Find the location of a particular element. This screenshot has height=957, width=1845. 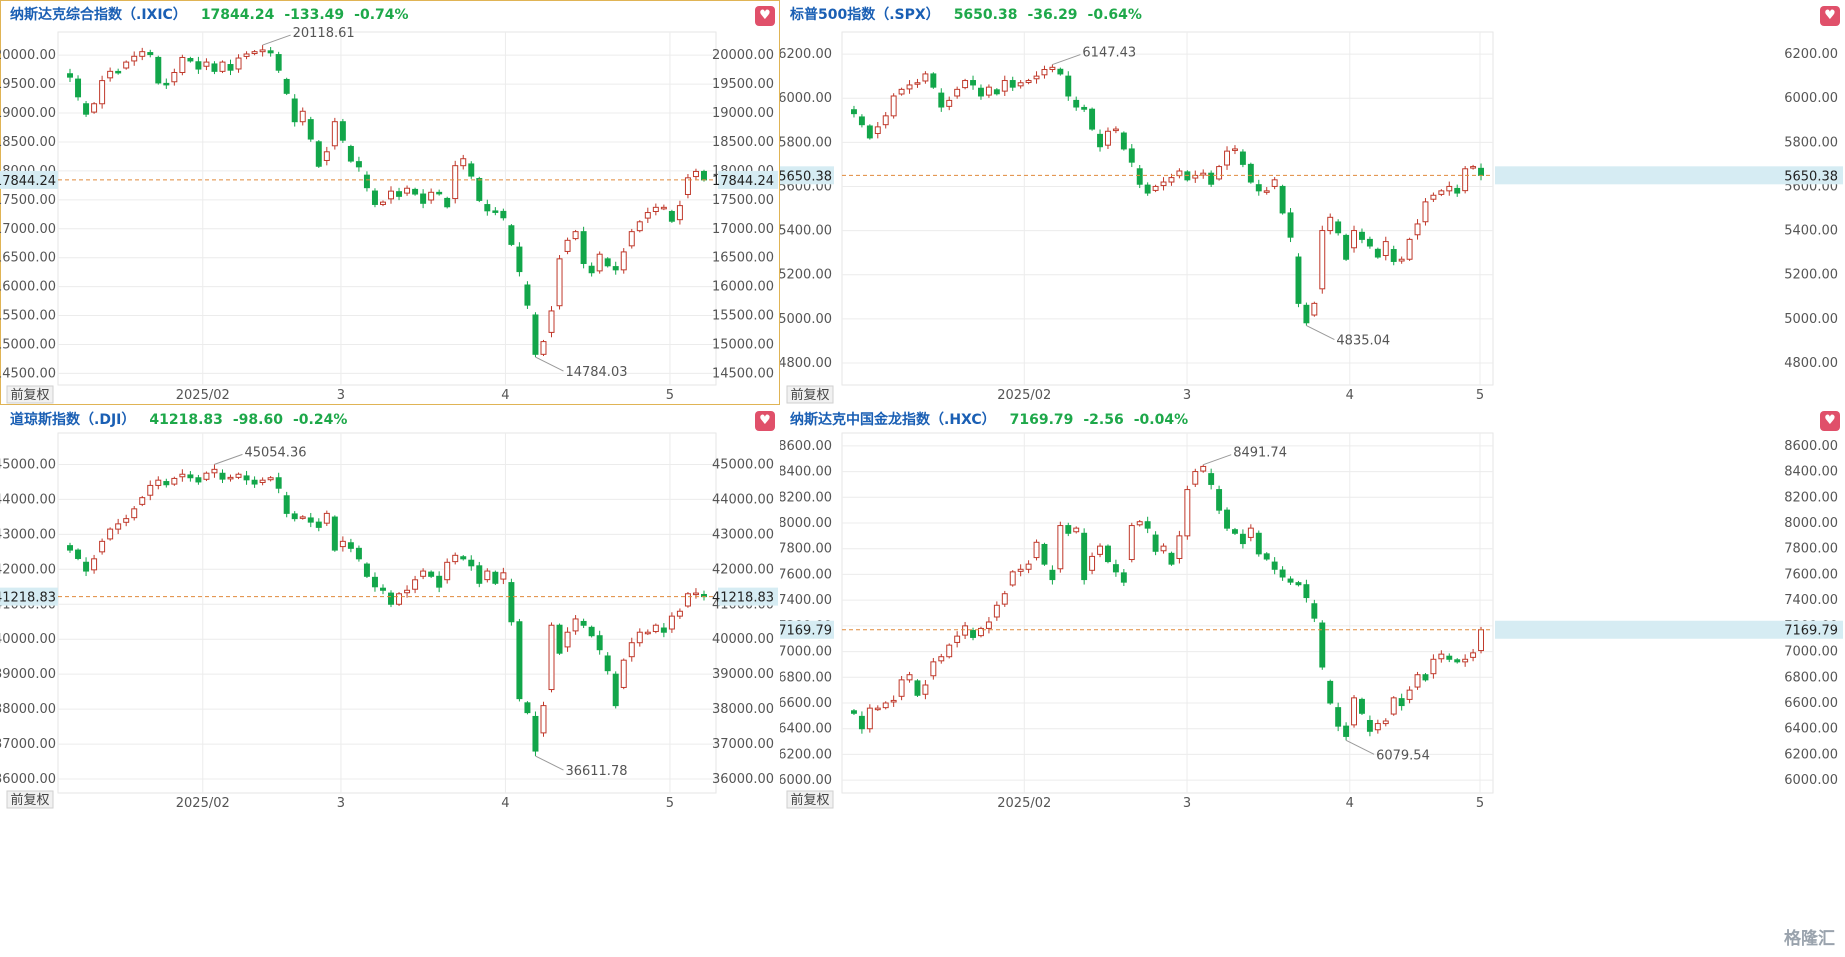

y-tick-label-left: 7600.00 is located at coordinates (806, 574).